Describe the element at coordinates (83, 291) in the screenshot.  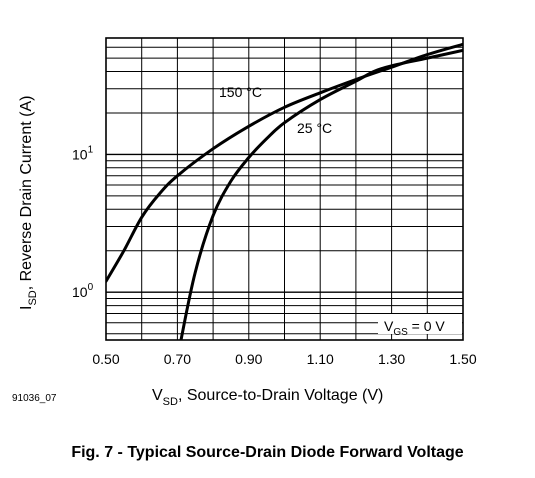
I see `y-tick-label: 10⁰` at that location.